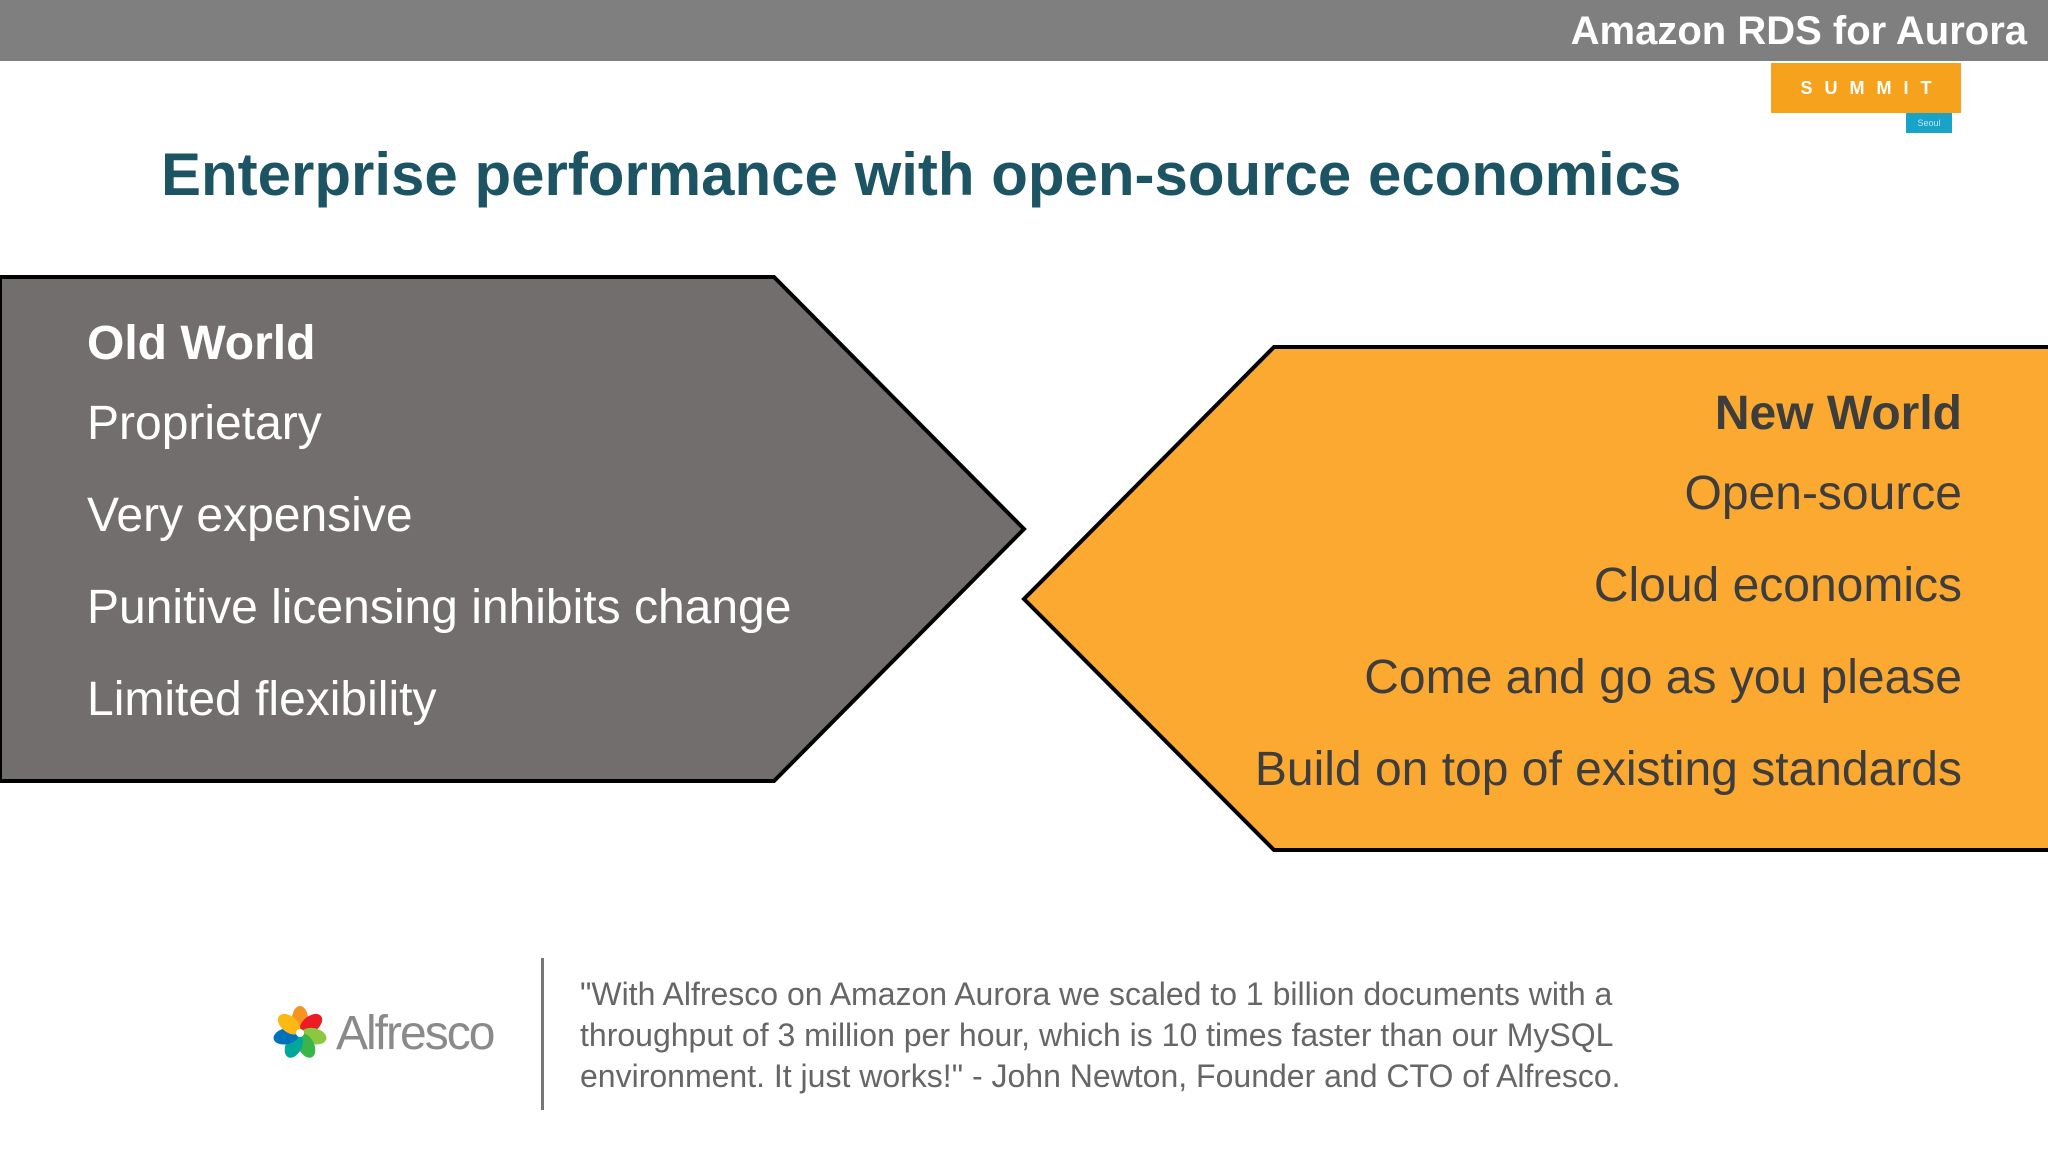  Describe the element at coordinates (250, 515) in the screenshot. I see `old-world-item: Very expensive` at that location.